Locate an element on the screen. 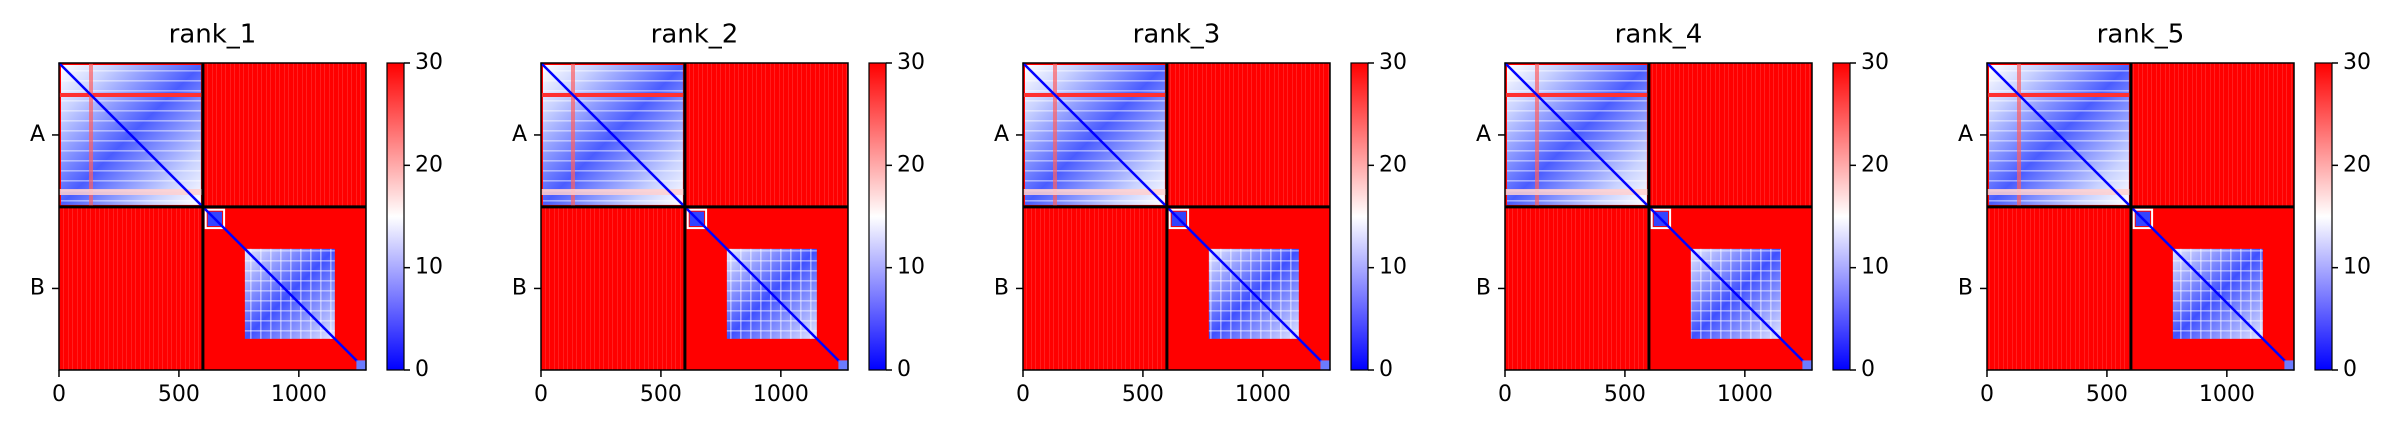 This screenshot has width=2401, height=438. panel-title: rank_5 is located at coordinates (2141, 35).